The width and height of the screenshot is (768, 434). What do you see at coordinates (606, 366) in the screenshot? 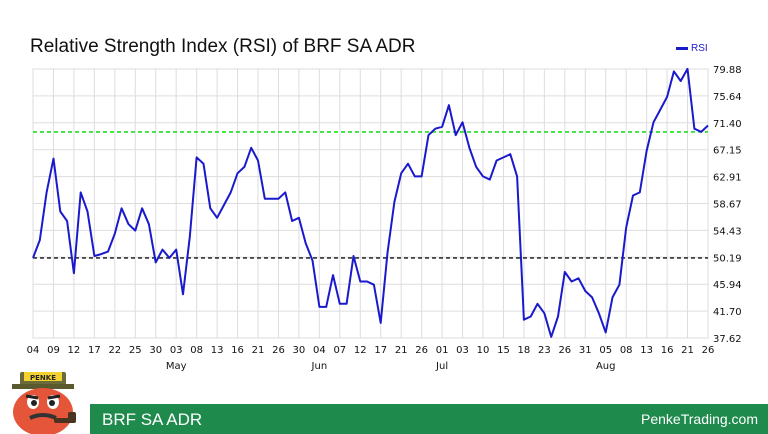
I see `month-label: Aug` at bounding box center [606, 366].